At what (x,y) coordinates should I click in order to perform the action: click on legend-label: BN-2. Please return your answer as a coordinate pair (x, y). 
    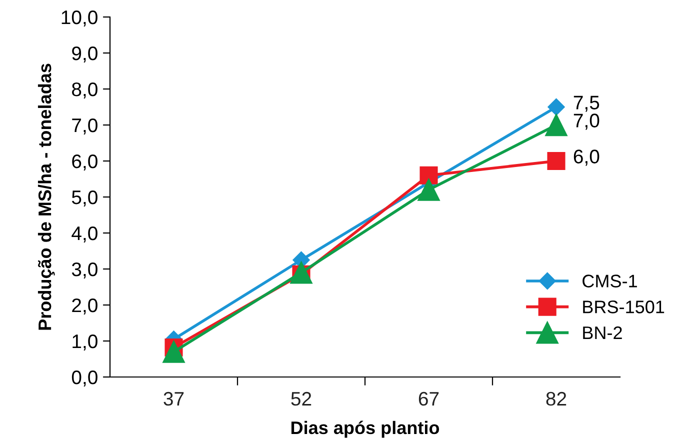
    Looking at the image, I should click on (602, 333).